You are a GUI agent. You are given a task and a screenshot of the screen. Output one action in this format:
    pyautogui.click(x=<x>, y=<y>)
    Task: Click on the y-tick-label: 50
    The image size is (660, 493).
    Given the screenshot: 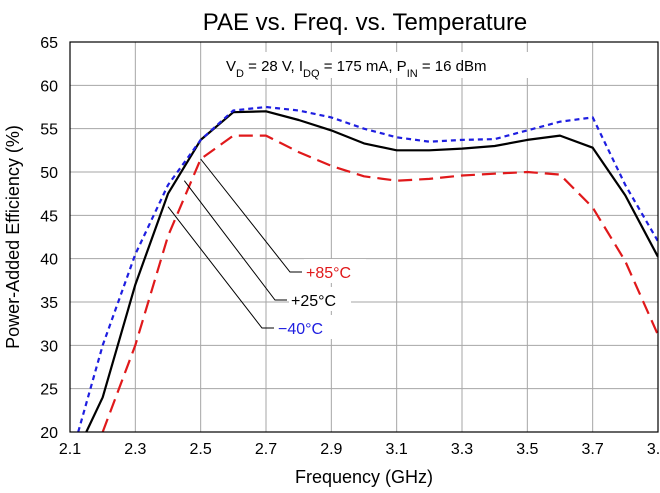 What is the action you would take?
    pyautogui.click(x=49, y=173)
    